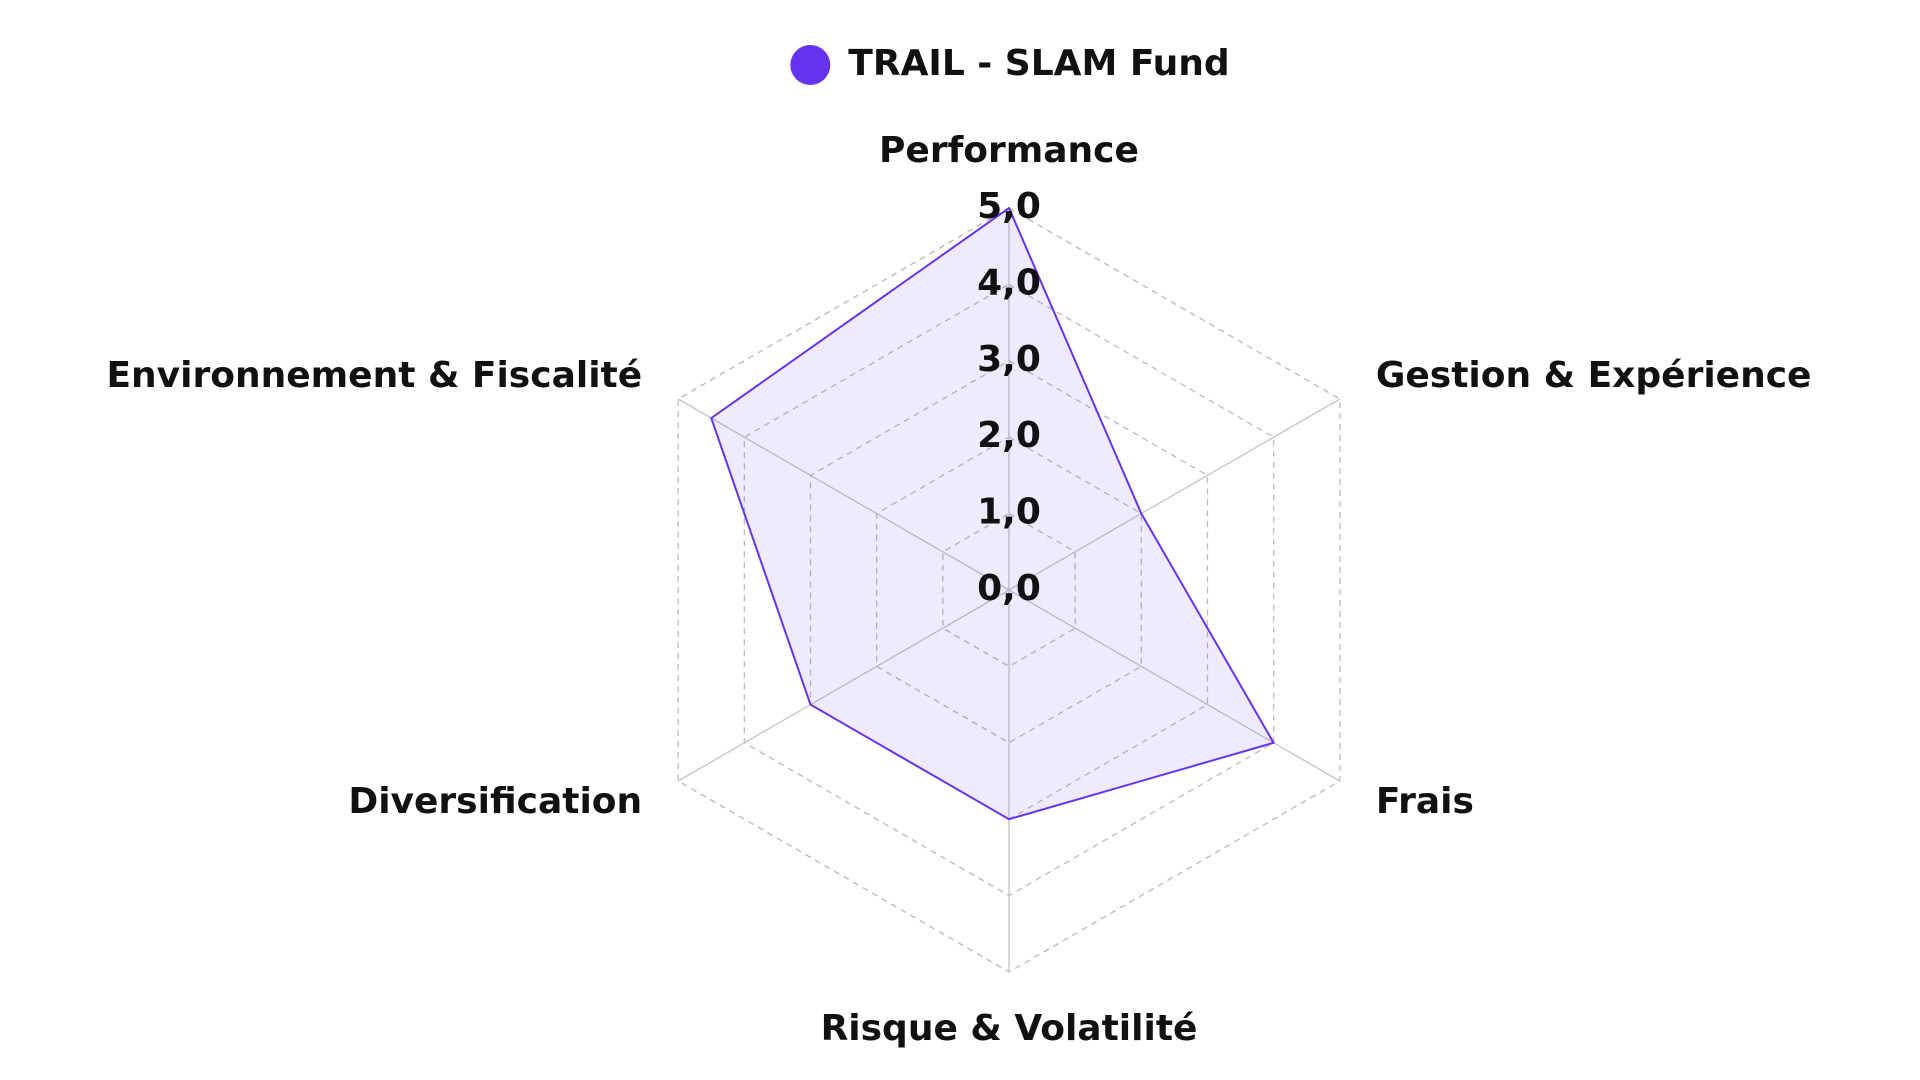 This screenshot has width=1920, height=1080. Describe the element at coordinates (1009, 588) in the screenshot. I see `tick-label: 0,0` at that location.